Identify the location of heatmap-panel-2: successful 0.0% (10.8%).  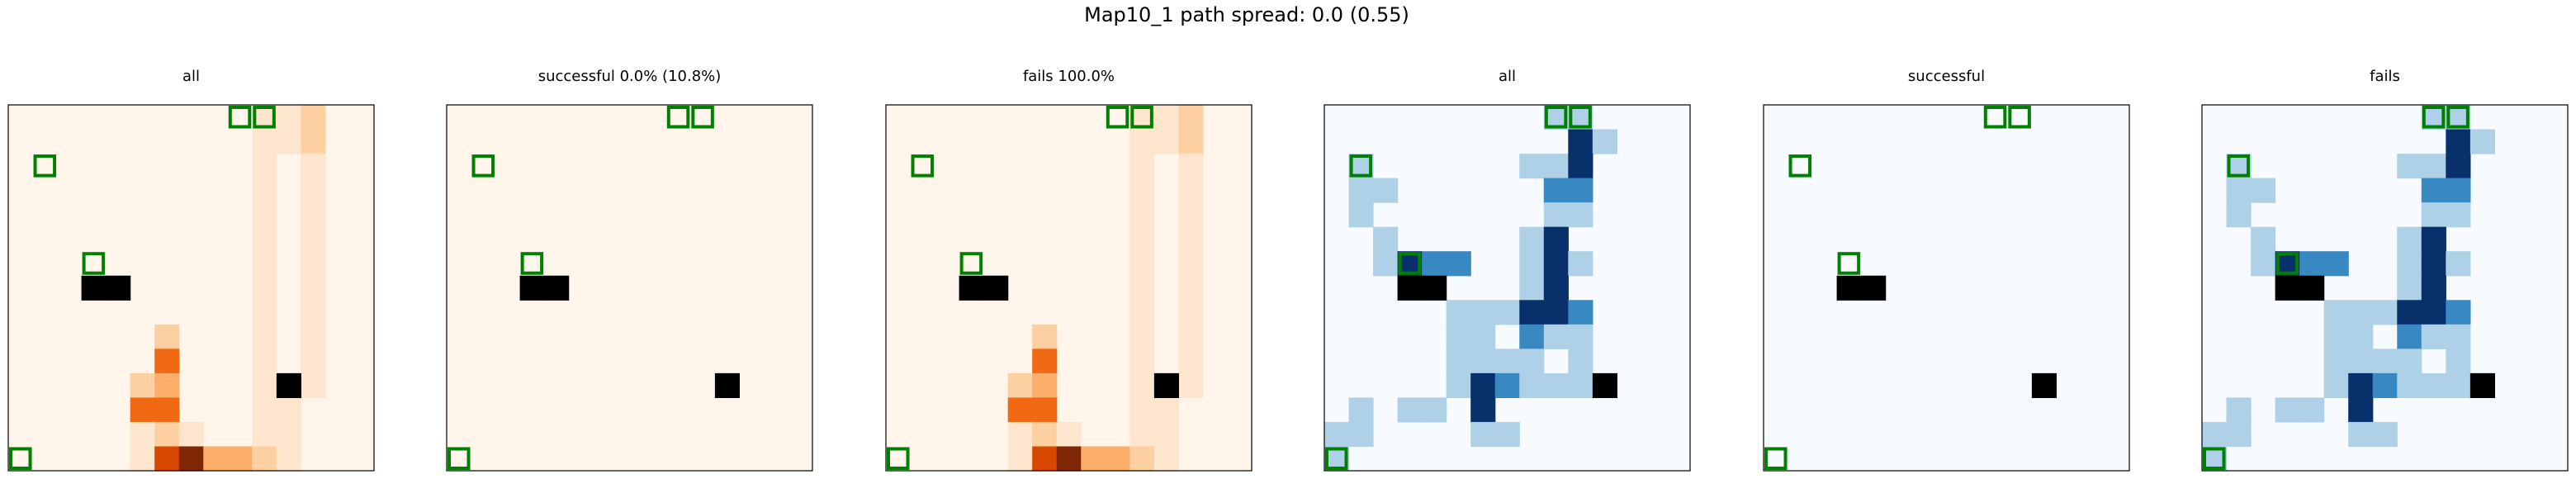
(629, 270).